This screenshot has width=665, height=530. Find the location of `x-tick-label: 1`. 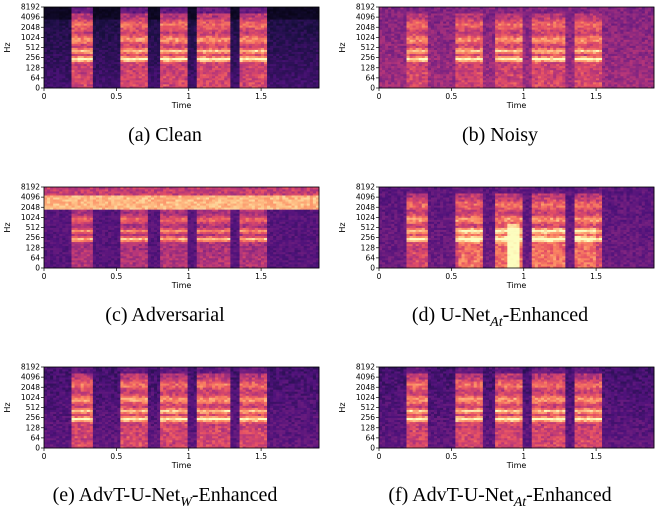

x-tick-label: 1 is located at coordinates (188, 96).